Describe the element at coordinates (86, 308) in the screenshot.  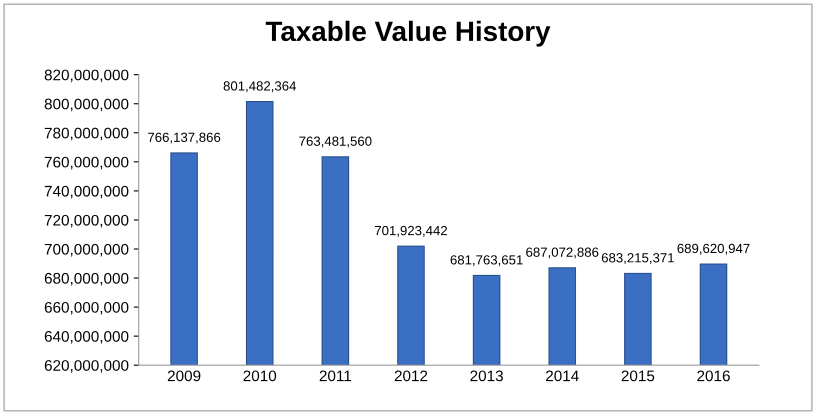
I see `y-tick-label: 660,000,000` at that location.